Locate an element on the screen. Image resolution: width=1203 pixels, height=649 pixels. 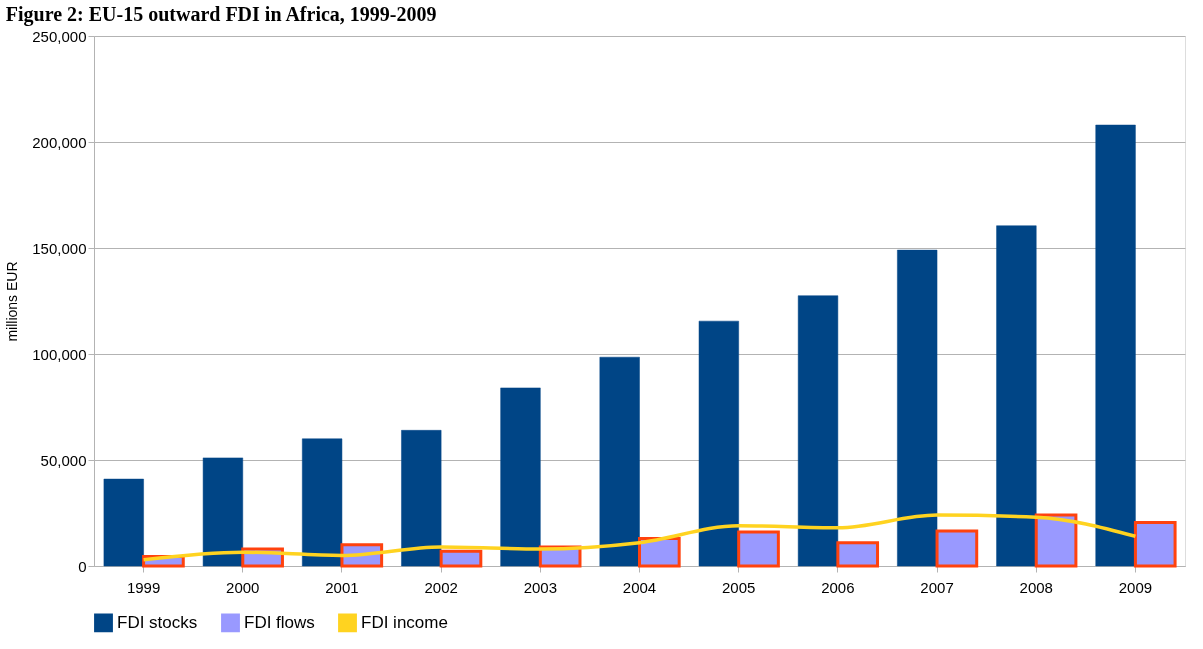
x-tick-label: 2008 is located at coordinates (1036, 587).